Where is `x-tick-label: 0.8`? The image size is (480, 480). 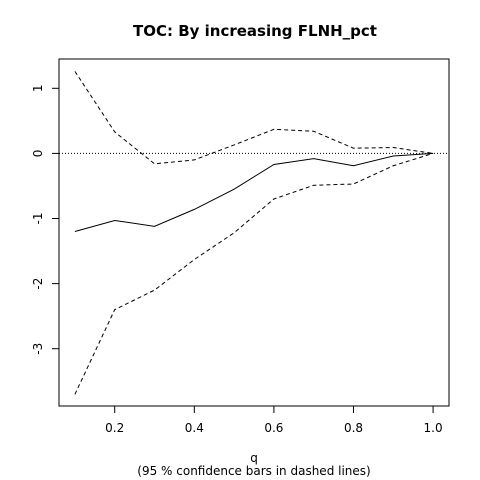
x-tick-label: 0.8 is located at coordinates (353, 428).